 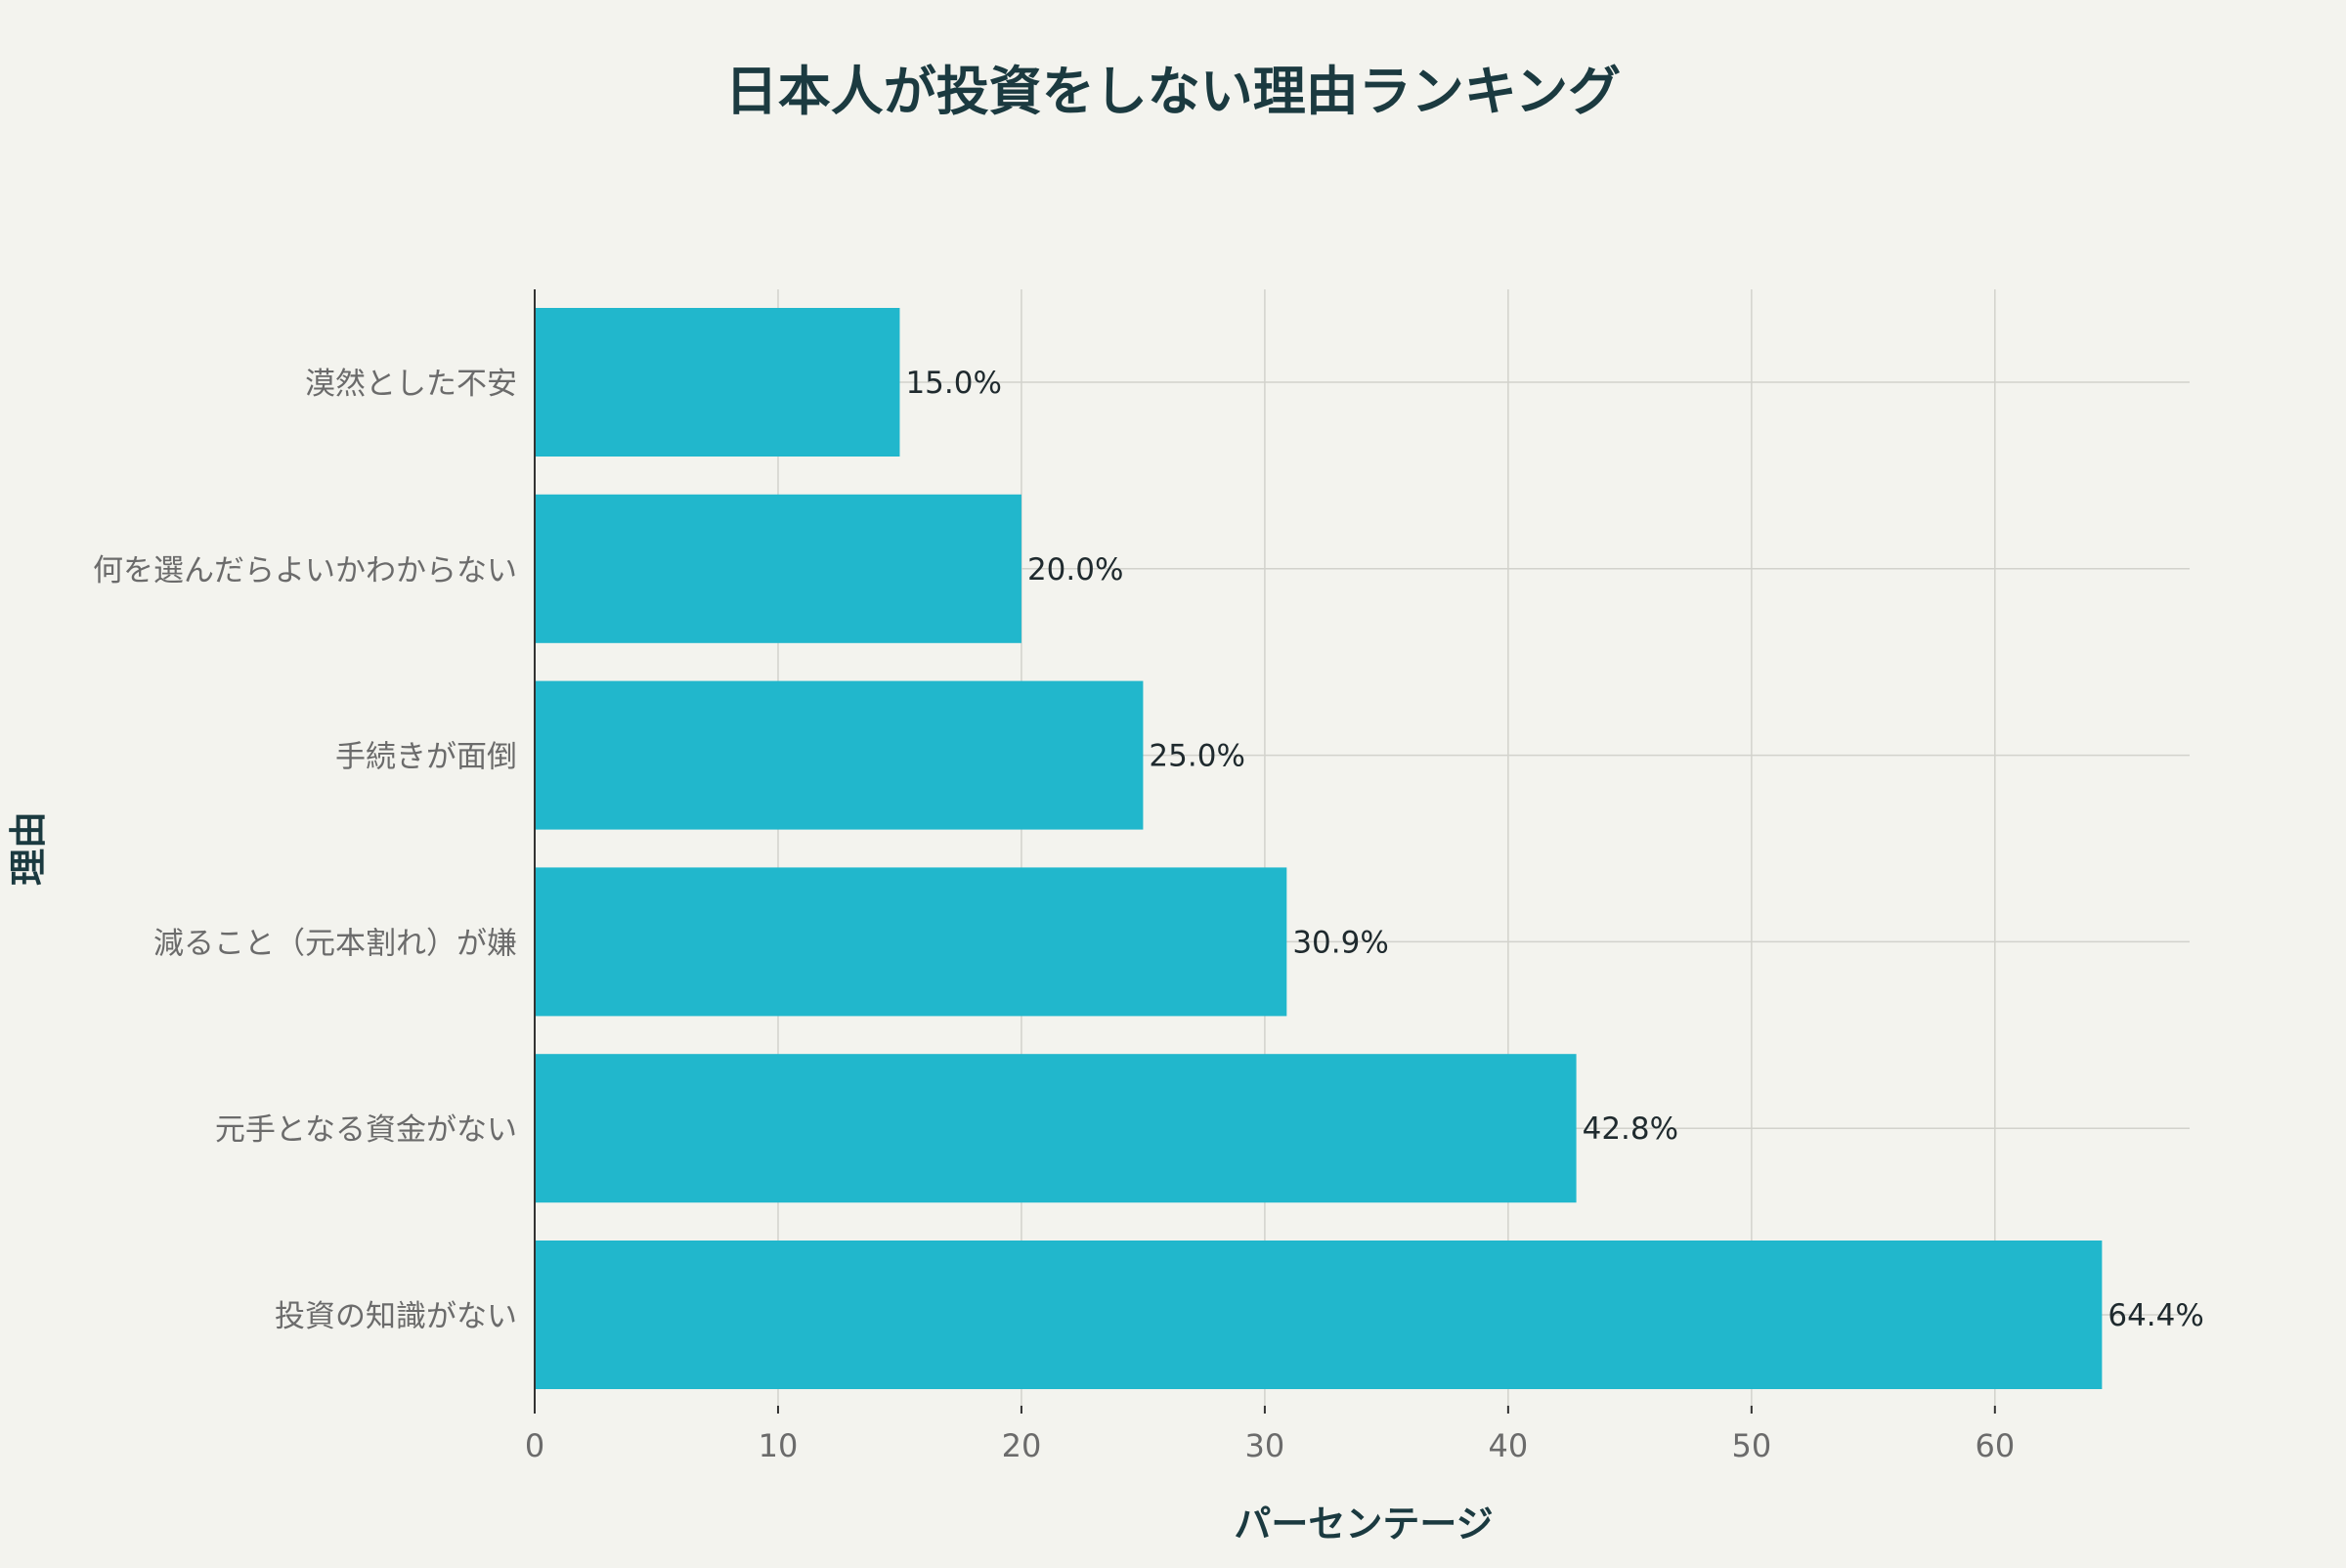 I want to click on x-tick-label: 40, so click(x=1509, y=1446).